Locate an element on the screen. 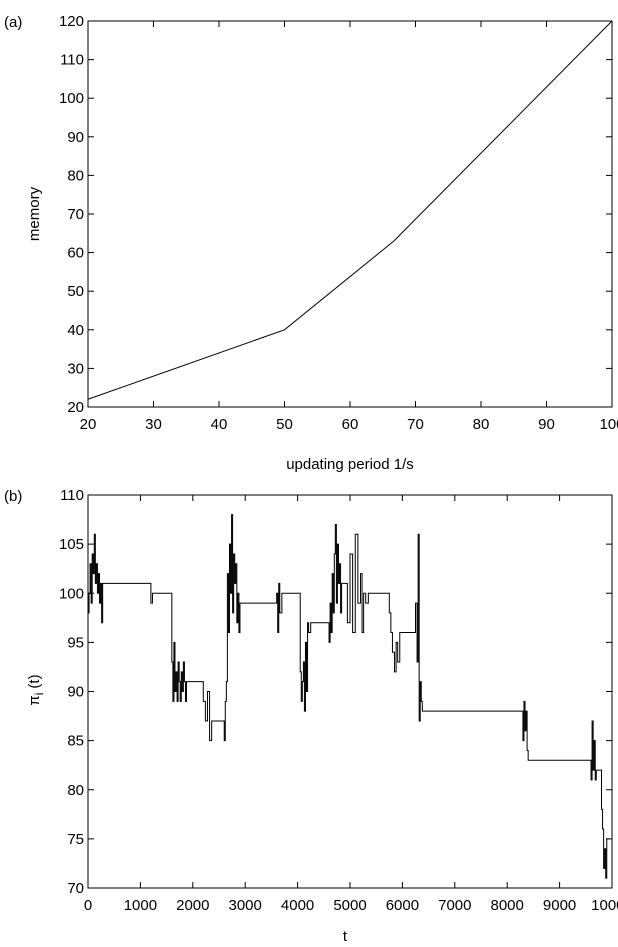  y-tick-label: 105 is located at coordinates (71, 544).